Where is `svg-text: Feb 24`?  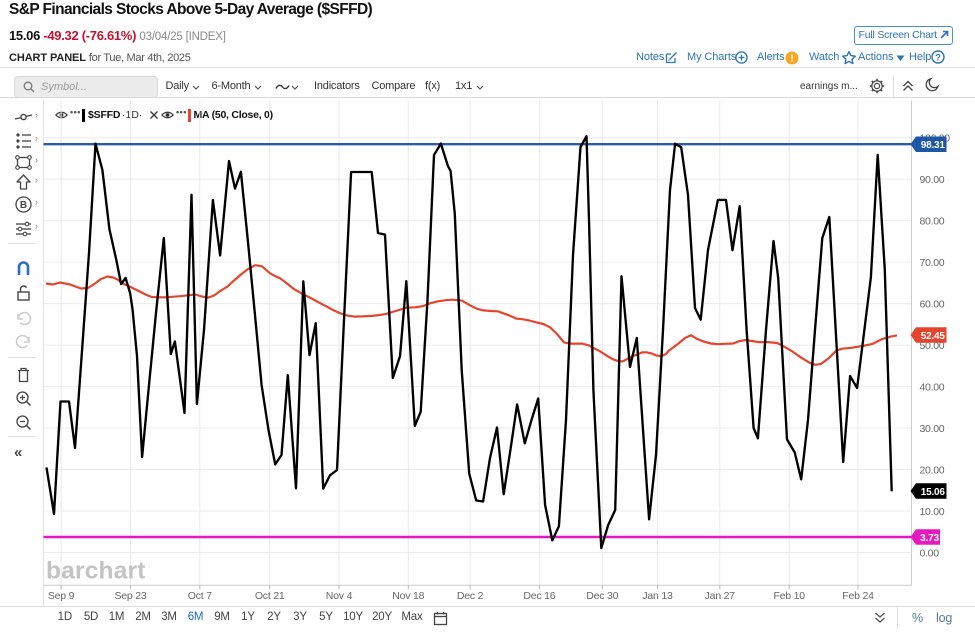 svg-text: Feb 24 is located at coordinates (858, 596).